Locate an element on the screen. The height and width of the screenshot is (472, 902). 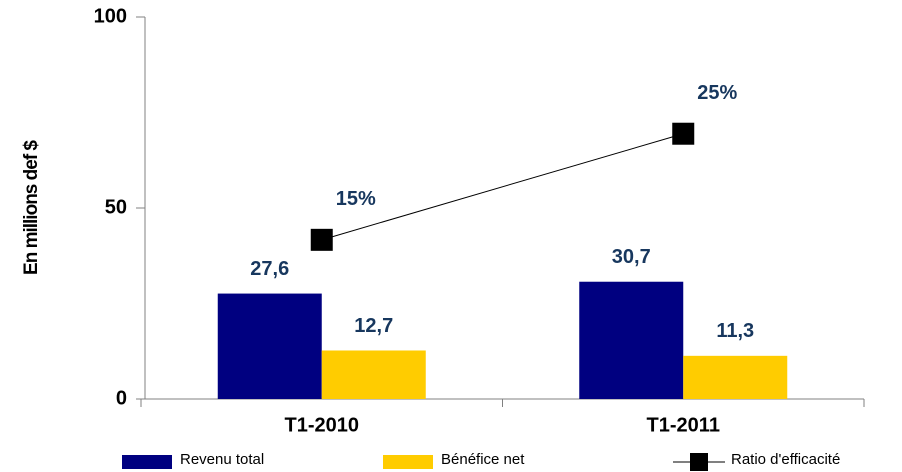
legend-label: Ratio d'efficacité is located at coordinates (785, 459).